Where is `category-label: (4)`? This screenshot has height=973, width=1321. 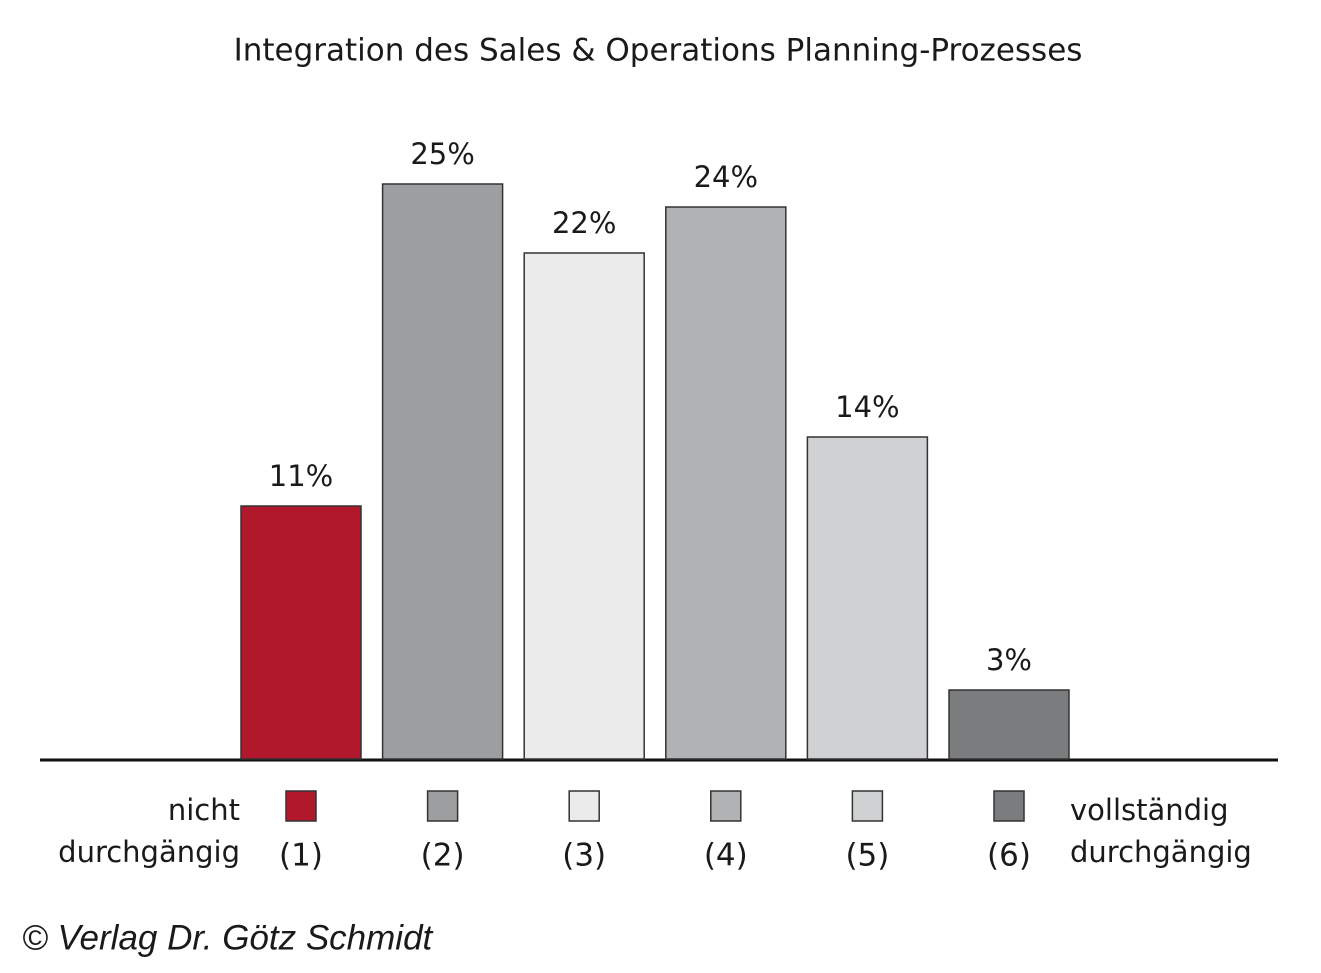 category-label: (4) is located at coordinates (726, 856).